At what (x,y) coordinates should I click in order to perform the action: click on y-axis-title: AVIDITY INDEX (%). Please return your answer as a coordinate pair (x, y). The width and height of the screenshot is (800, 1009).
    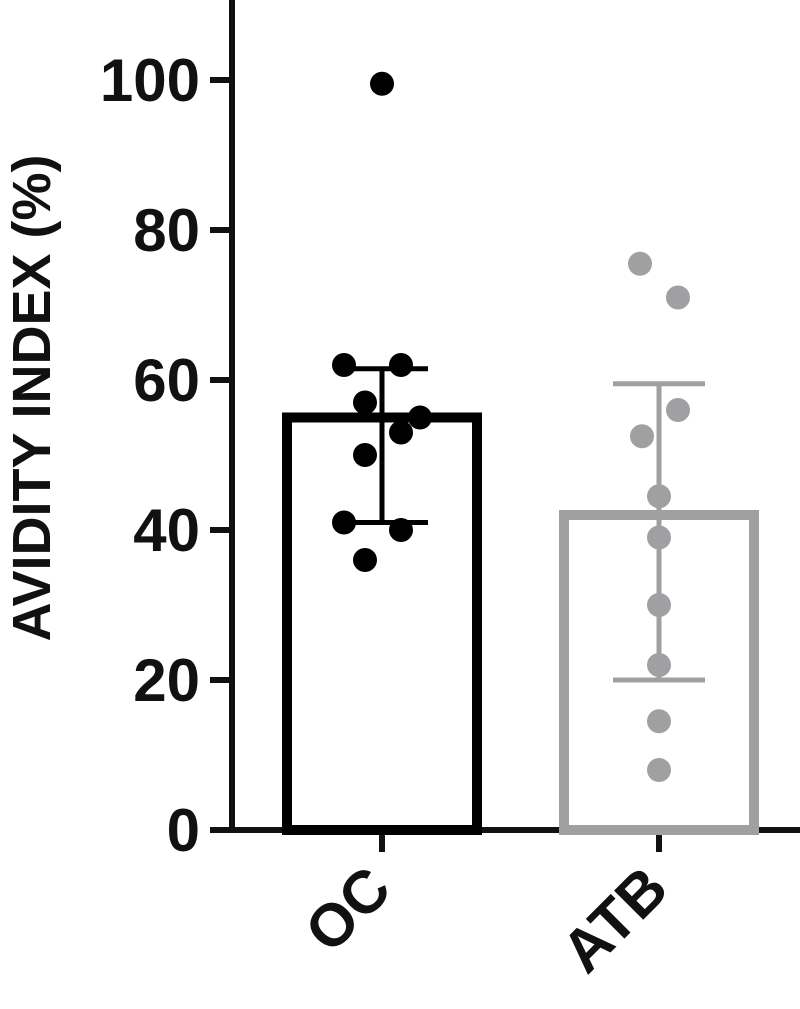
    Looking at the image, I should click on (32, 397).